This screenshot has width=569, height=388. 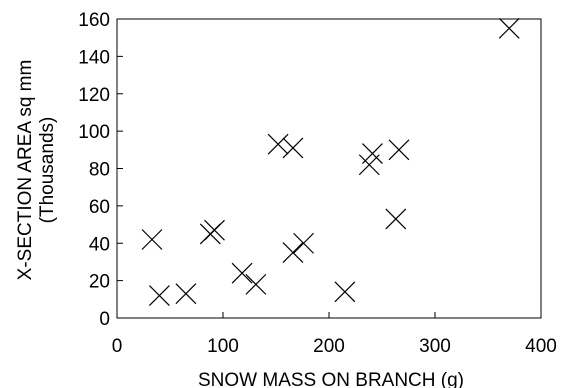 What do you see at coordinates (117, 346) in the screenshot?
I see `x-tick-label: 0` at bounding box center [117, 346].